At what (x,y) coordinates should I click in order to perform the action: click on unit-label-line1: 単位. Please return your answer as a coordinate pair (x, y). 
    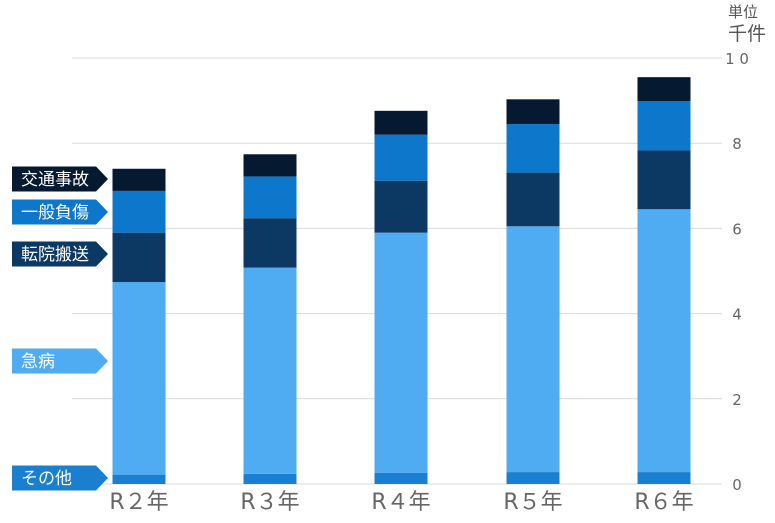
    Looking at the image, I should click on (743, 12).